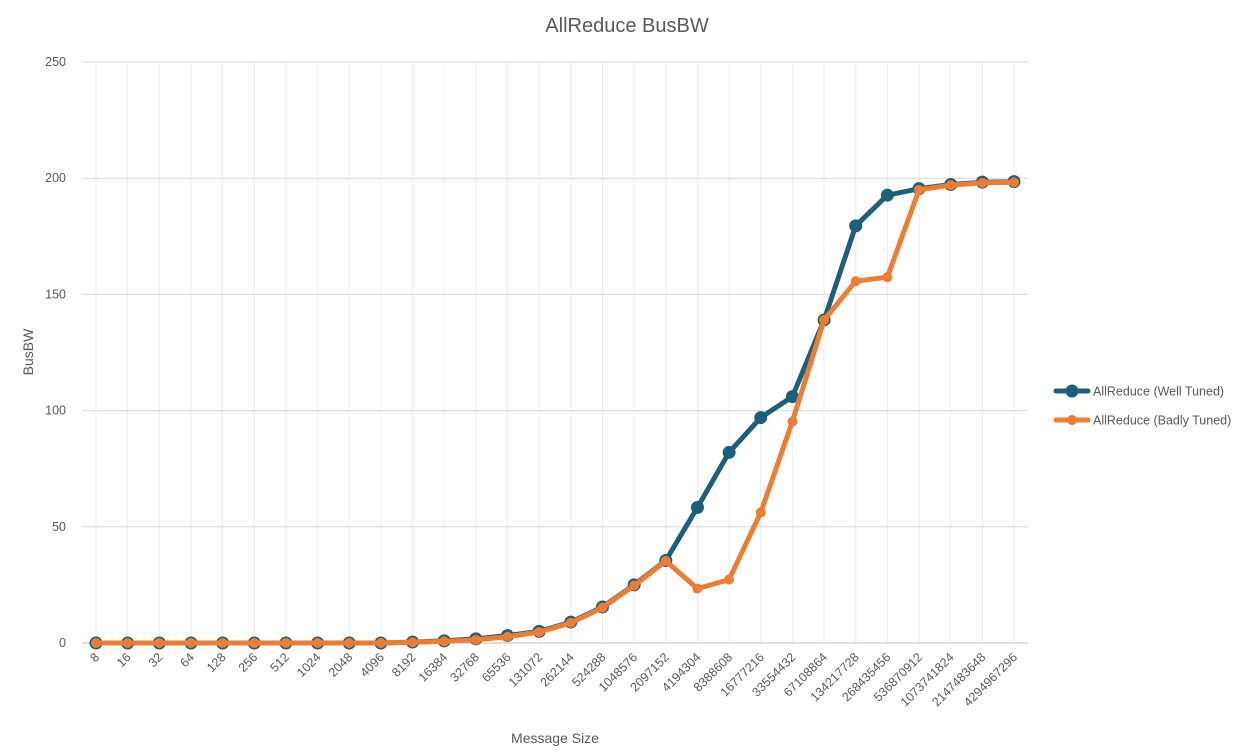  I want to click on legend-label: AllReduce (Well Tuned), so click(1158, 392).